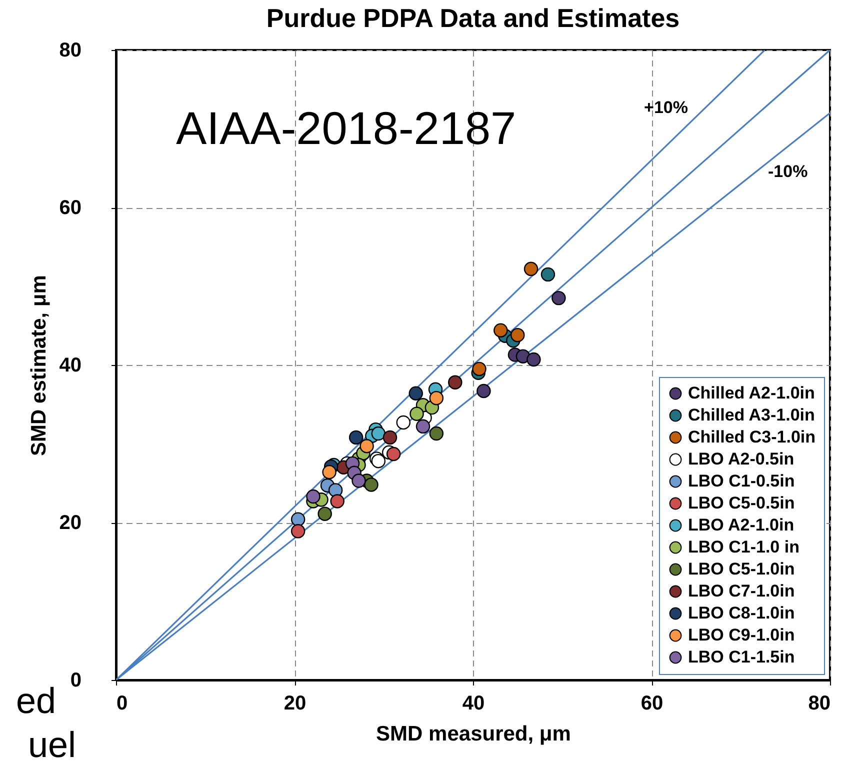 The width and height of the screenshot is (855, 770). Describe the element at coordinates (70, 51) in the screenshot. I see `y-tick-label: 80` at that location.